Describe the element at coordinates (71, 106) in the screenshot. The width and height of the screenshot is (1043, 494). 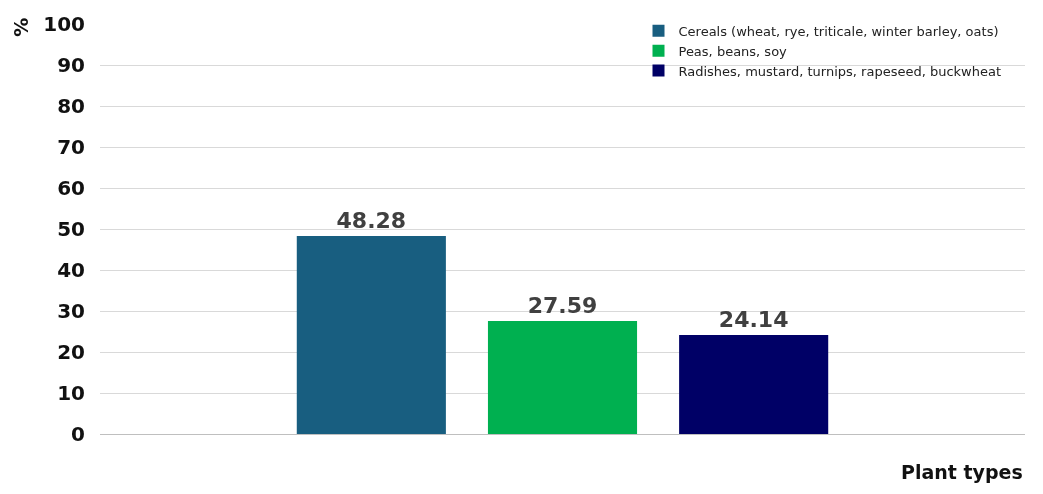
I see `y-tick-label: 80` at that location.